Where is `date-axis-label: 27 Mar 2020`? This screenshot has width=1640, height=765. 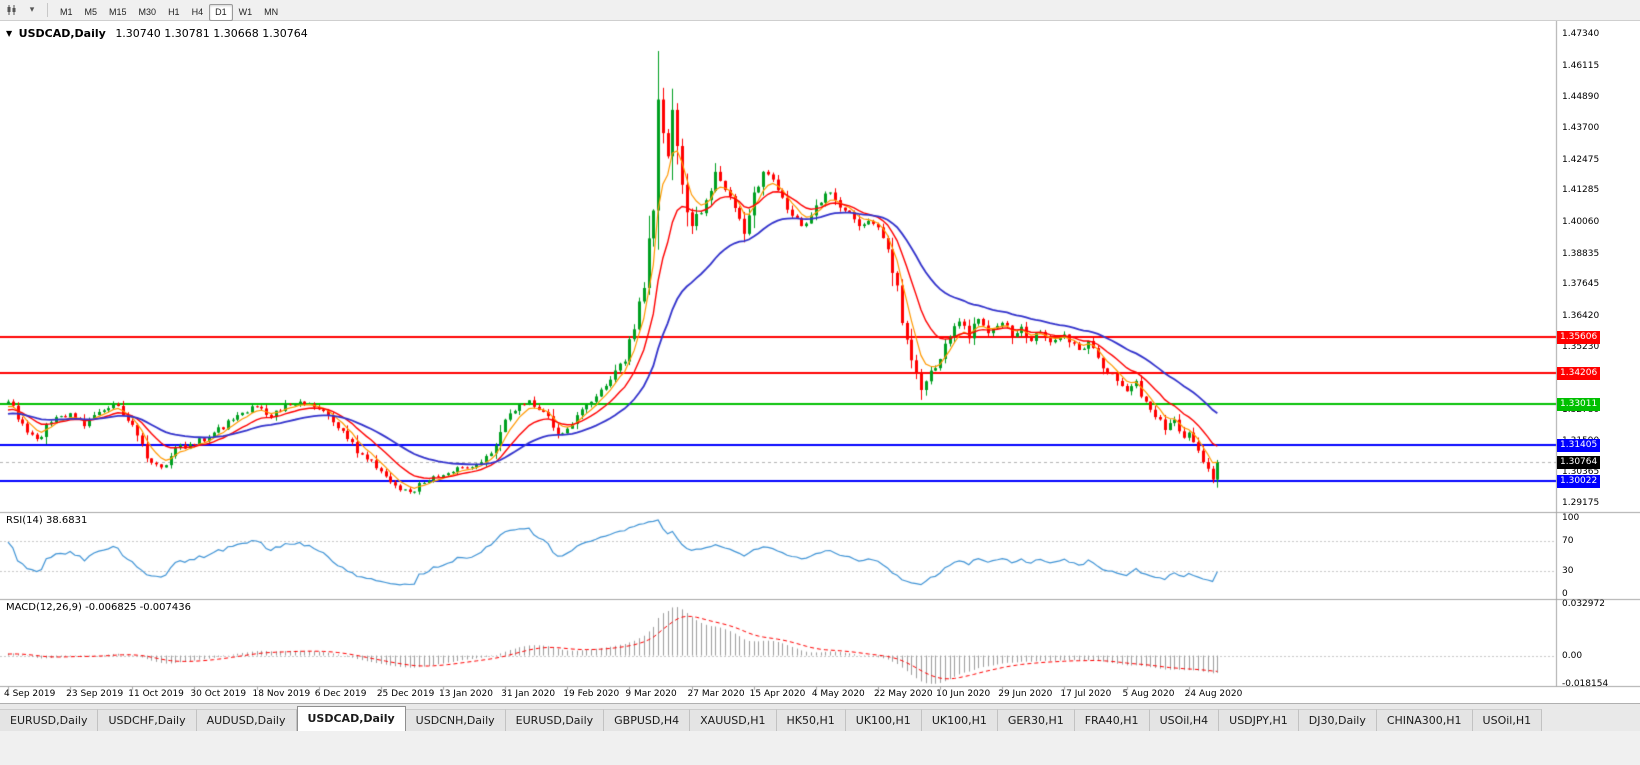
date-axis-label: 27 Mar 2020 is located at coordinates (716, 694).